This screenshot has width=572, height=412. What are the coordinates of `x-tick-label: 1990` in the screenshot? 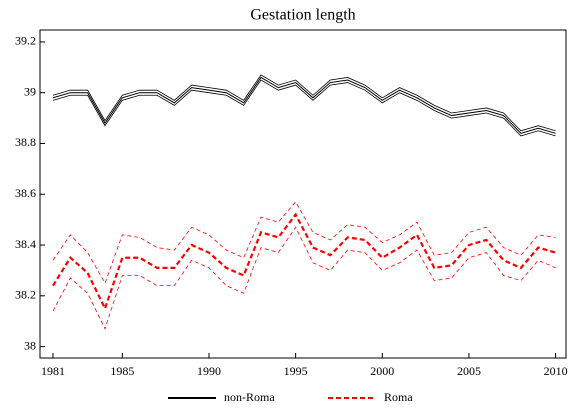 It's located at (209, 371).